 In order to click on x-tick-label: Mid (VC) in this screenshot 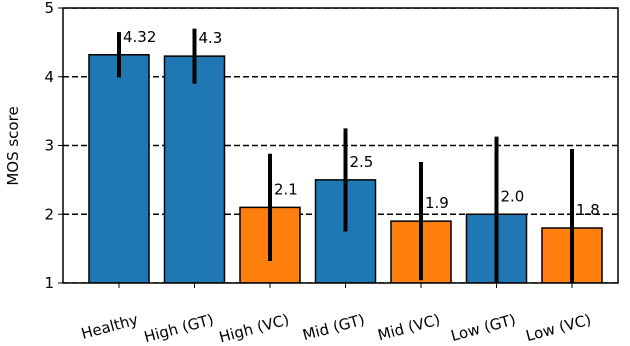, I will do `click(409, 327)`.